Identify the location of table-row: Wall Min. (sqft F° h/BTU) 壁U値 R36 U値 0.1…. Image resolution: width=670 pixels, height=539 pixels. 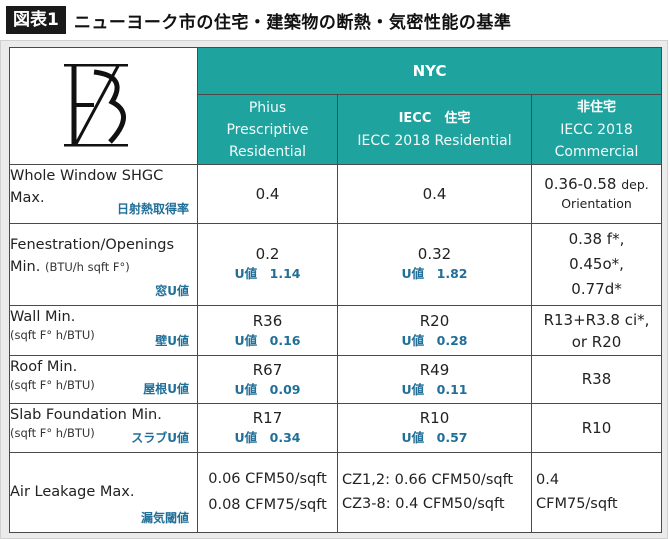
(336, 331).